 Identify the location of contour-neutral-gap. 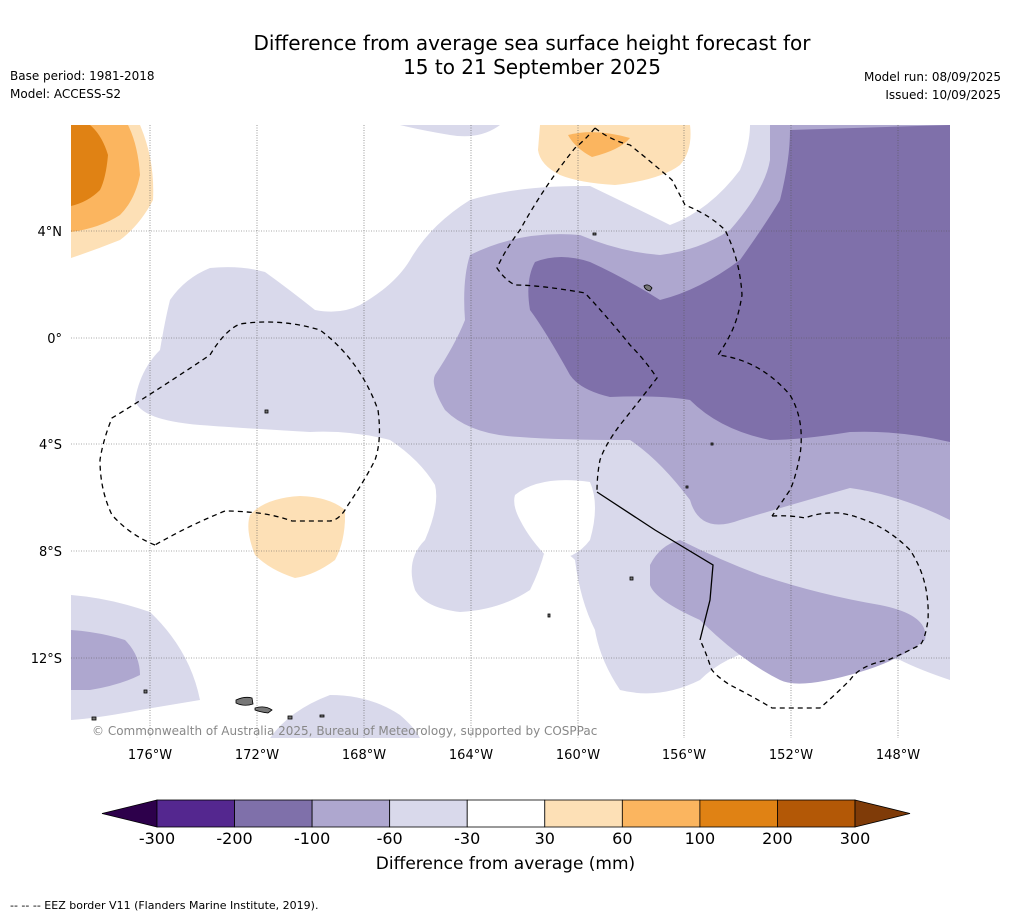
(554, 520).